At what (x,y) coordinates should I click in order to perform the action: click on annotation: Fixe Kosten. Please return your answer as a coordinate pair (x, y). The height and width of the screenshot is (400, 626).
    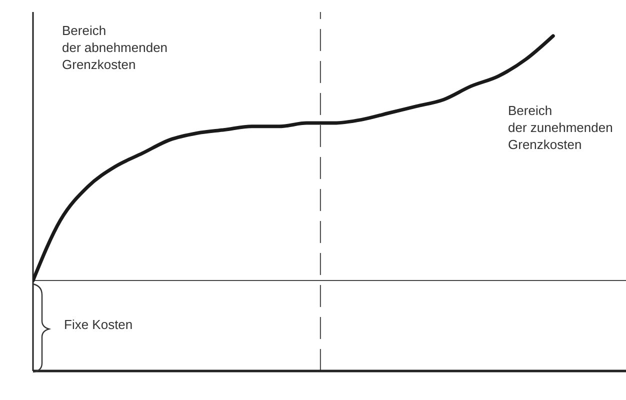
    Looking at the image, I should click on (98, 324).